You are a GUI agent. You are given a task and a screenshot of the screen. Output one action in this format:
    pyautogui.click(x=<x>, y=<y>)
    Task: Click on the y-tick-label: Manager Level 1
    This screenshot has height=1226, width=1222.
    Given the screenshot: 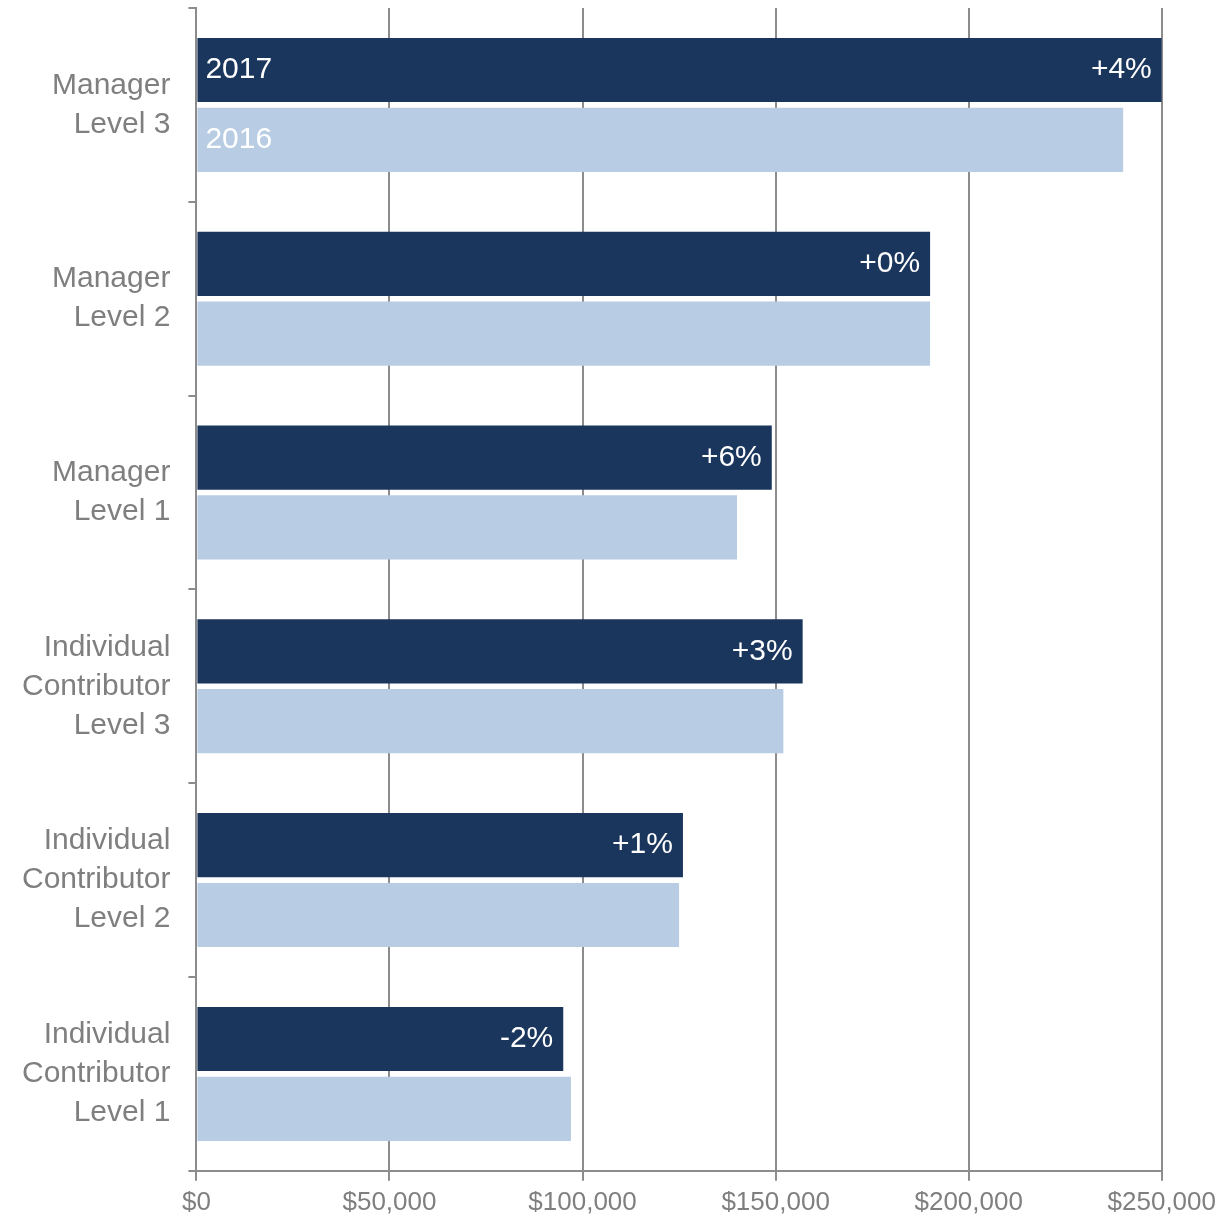 What is the action you would take?
    pyautogui.click(x=111, y=490)
    